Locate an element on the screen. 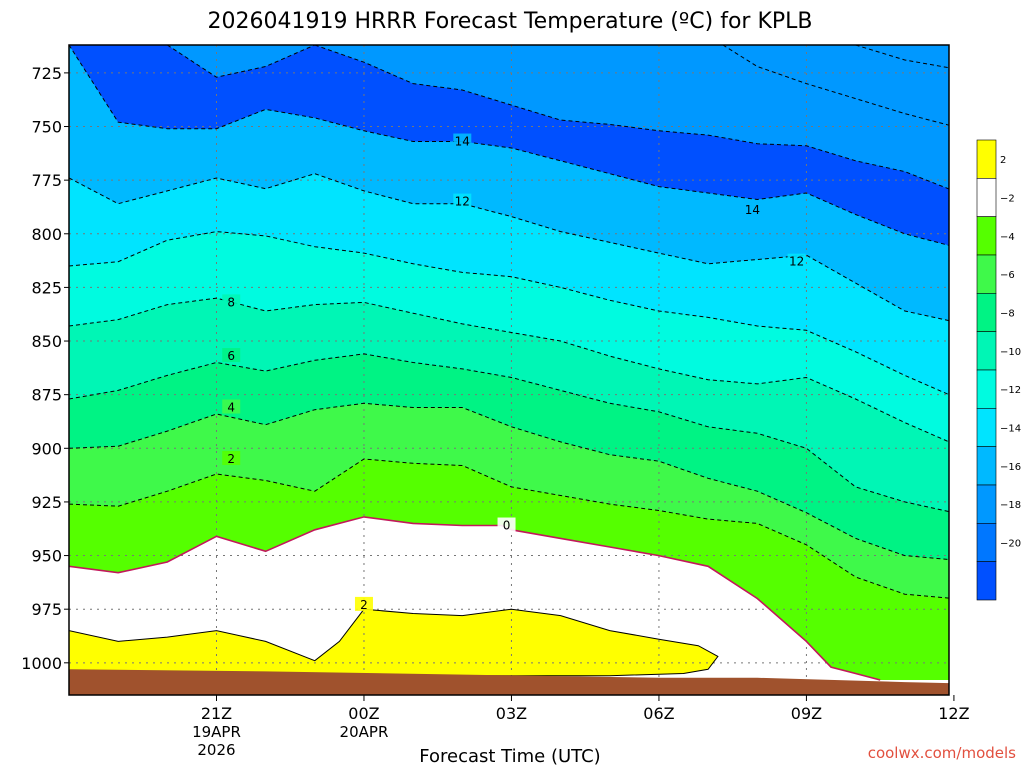 Image resolution: width=1024 pixels, height=768 pixels. x-tick-label: 09Z is located at coordinates (806, 713).